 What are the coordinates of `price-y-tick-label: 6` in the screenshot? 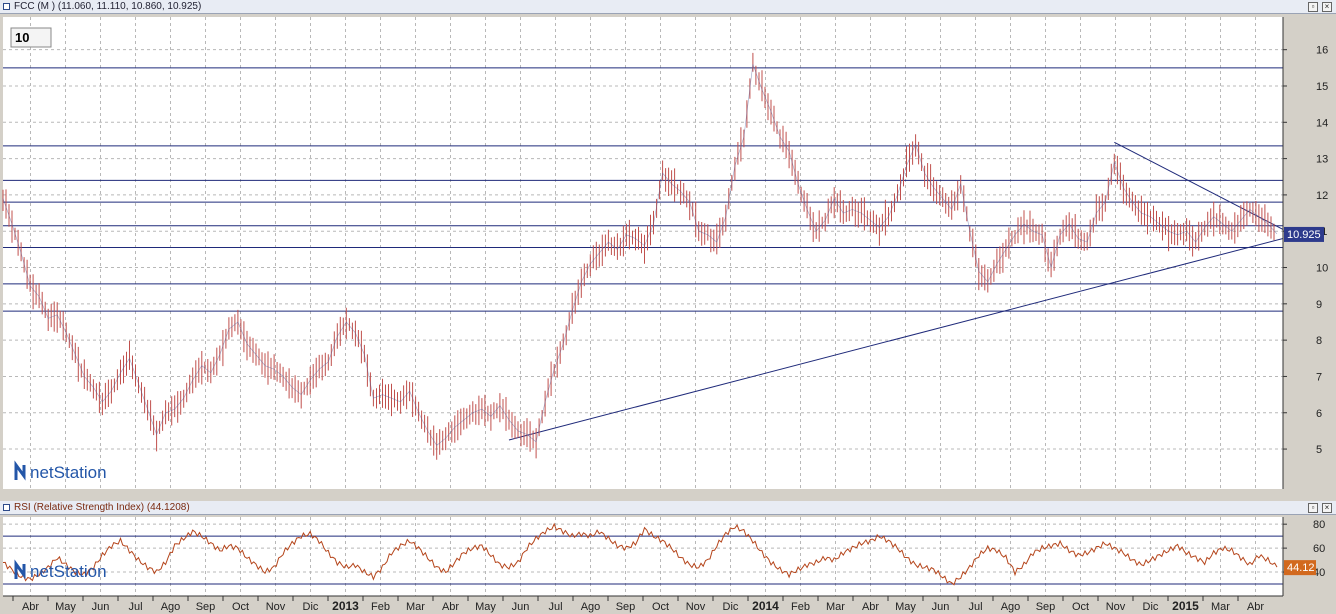 It's located at (1319, 414).